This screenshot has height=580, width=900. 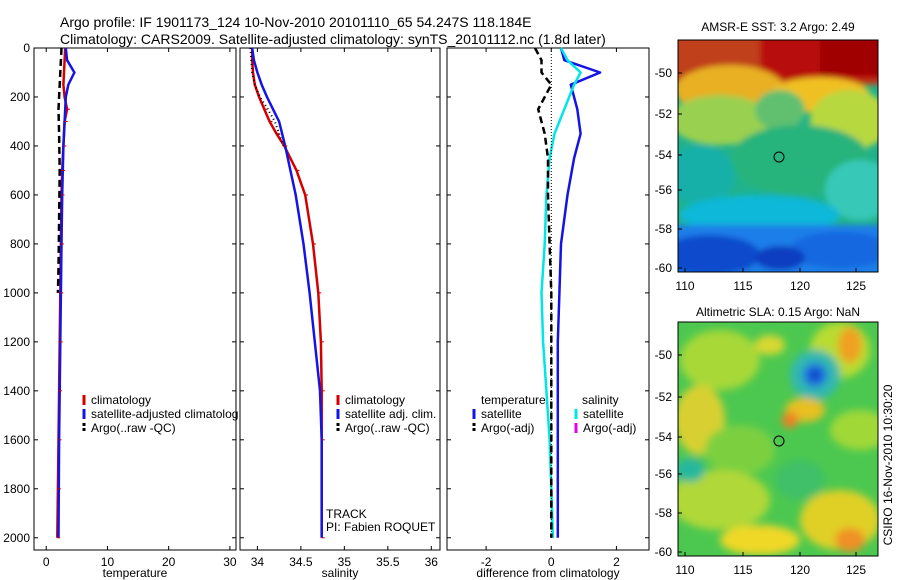 What do you see at coordinates (888, 464) in the screenshot?
I see `credit-timestamp: CSIRO 16-Nov-2010 10:30:20` at bounding box center [888, 464].